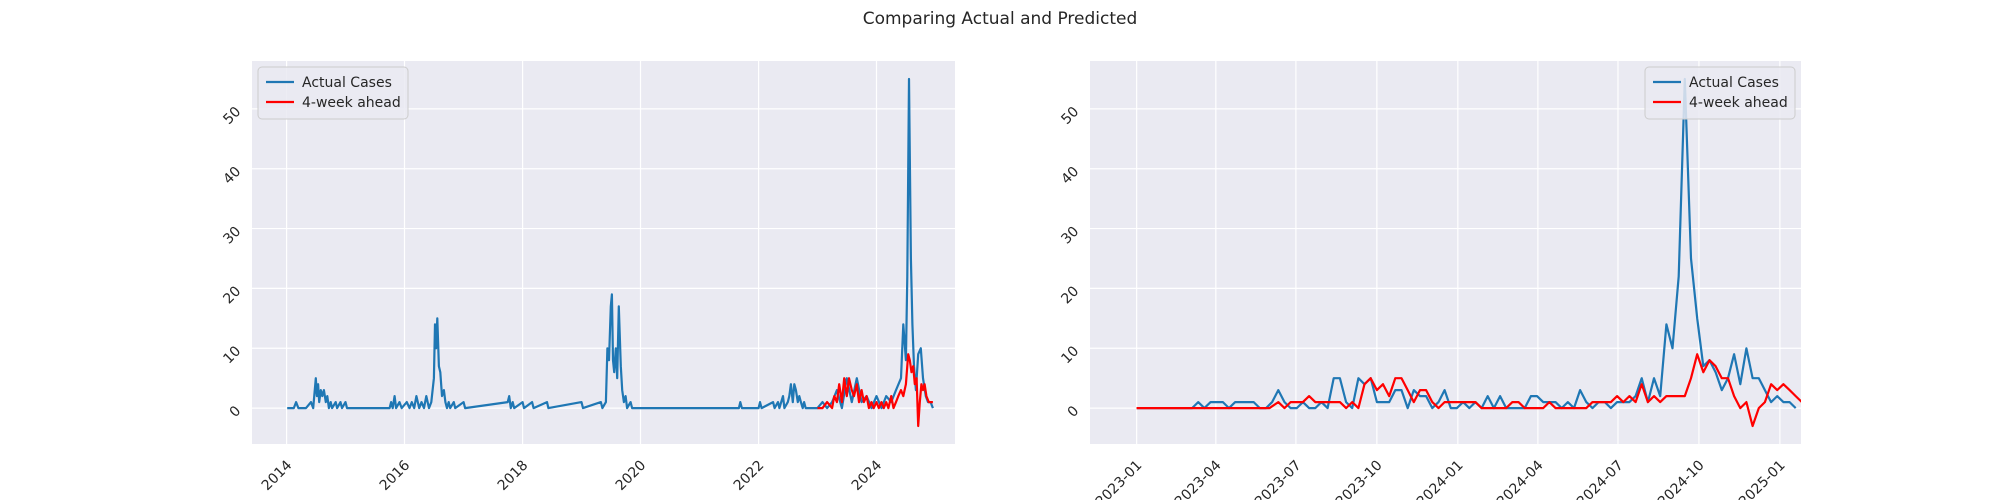 The image size is (2000, 500). Describe the element at coordinates (867, 475) in the screenshot. I see `x-tick-label: 2024` at that location.